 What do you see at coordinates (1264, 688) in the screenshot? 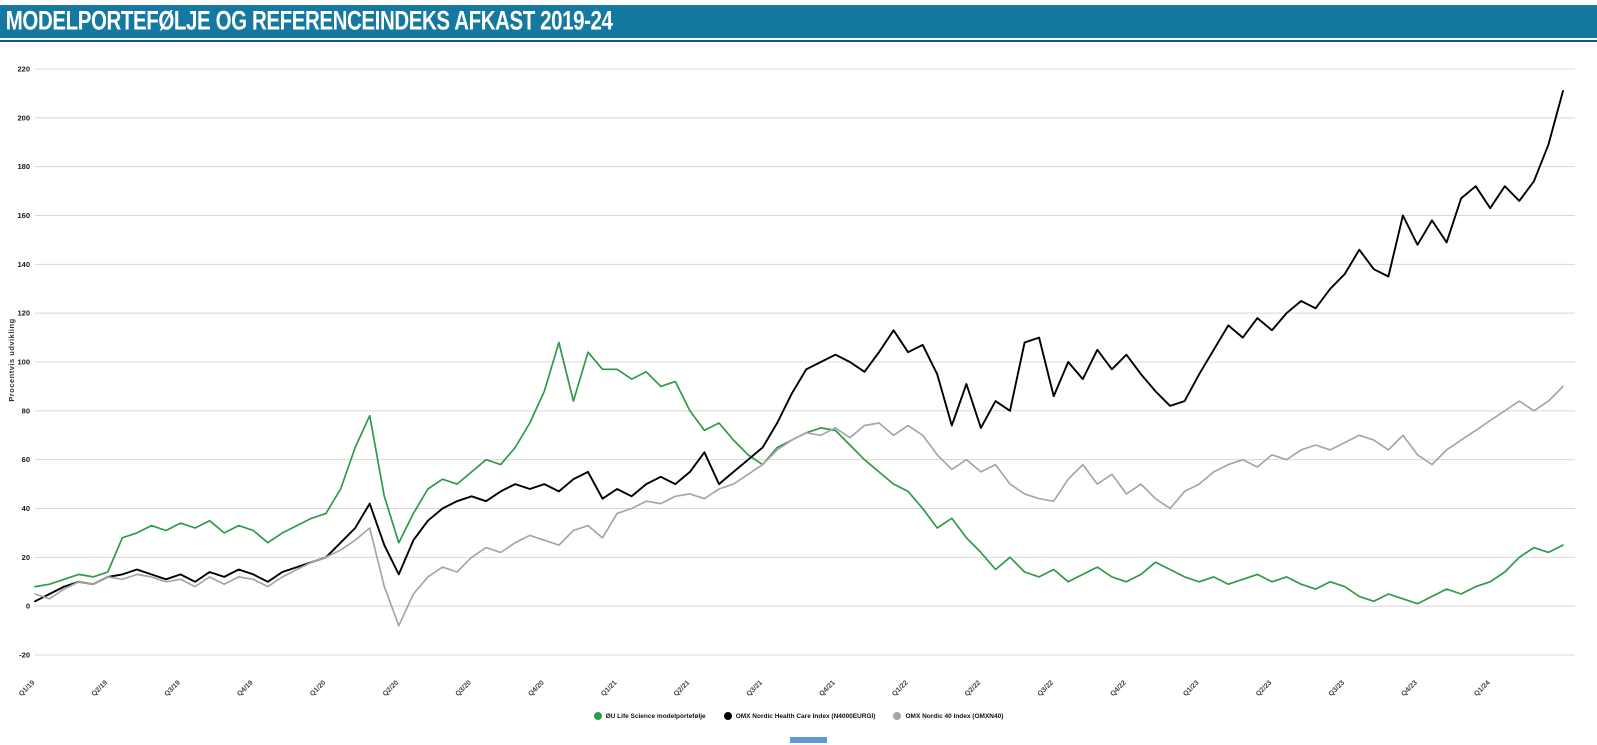
I see `x-tick-label: Q2/23` at bounding box center [1264, 688].